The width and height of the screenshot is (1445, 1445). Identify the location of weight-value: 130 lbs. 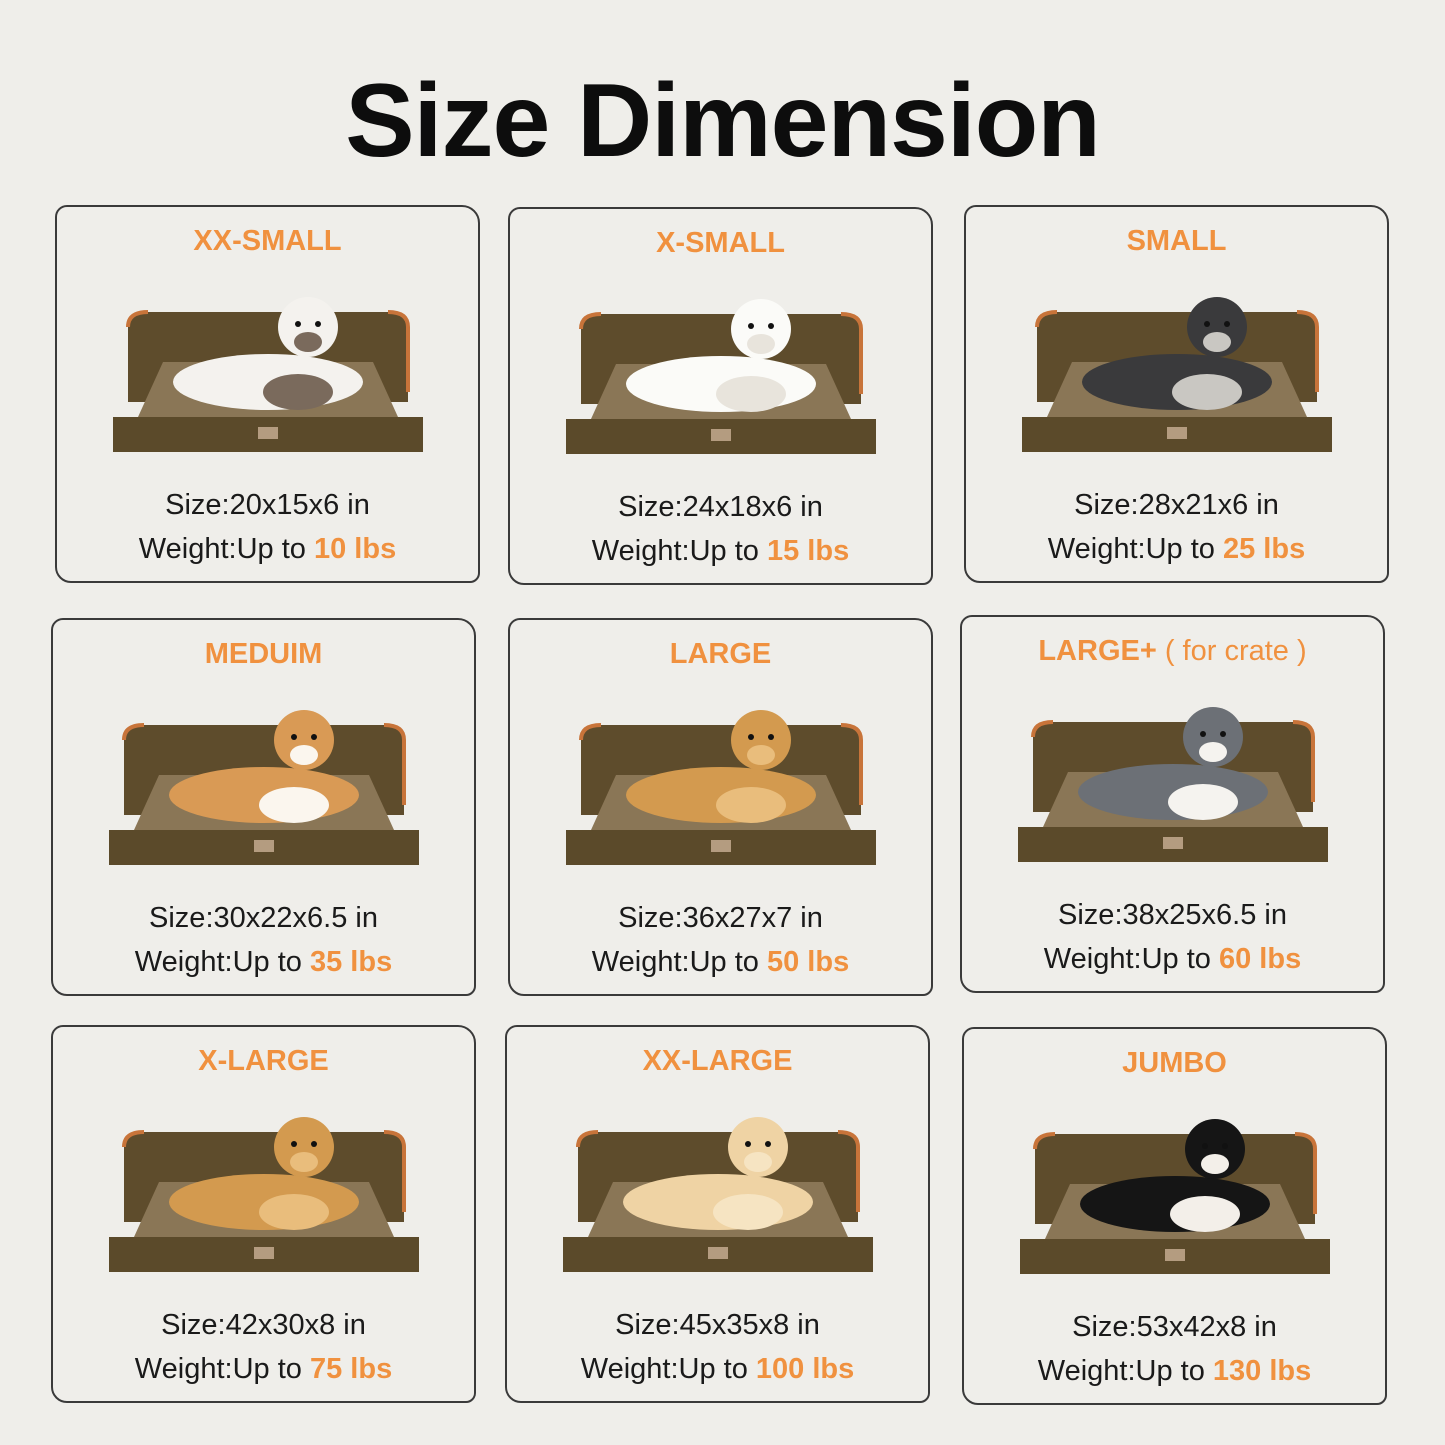
(1262, 1371).